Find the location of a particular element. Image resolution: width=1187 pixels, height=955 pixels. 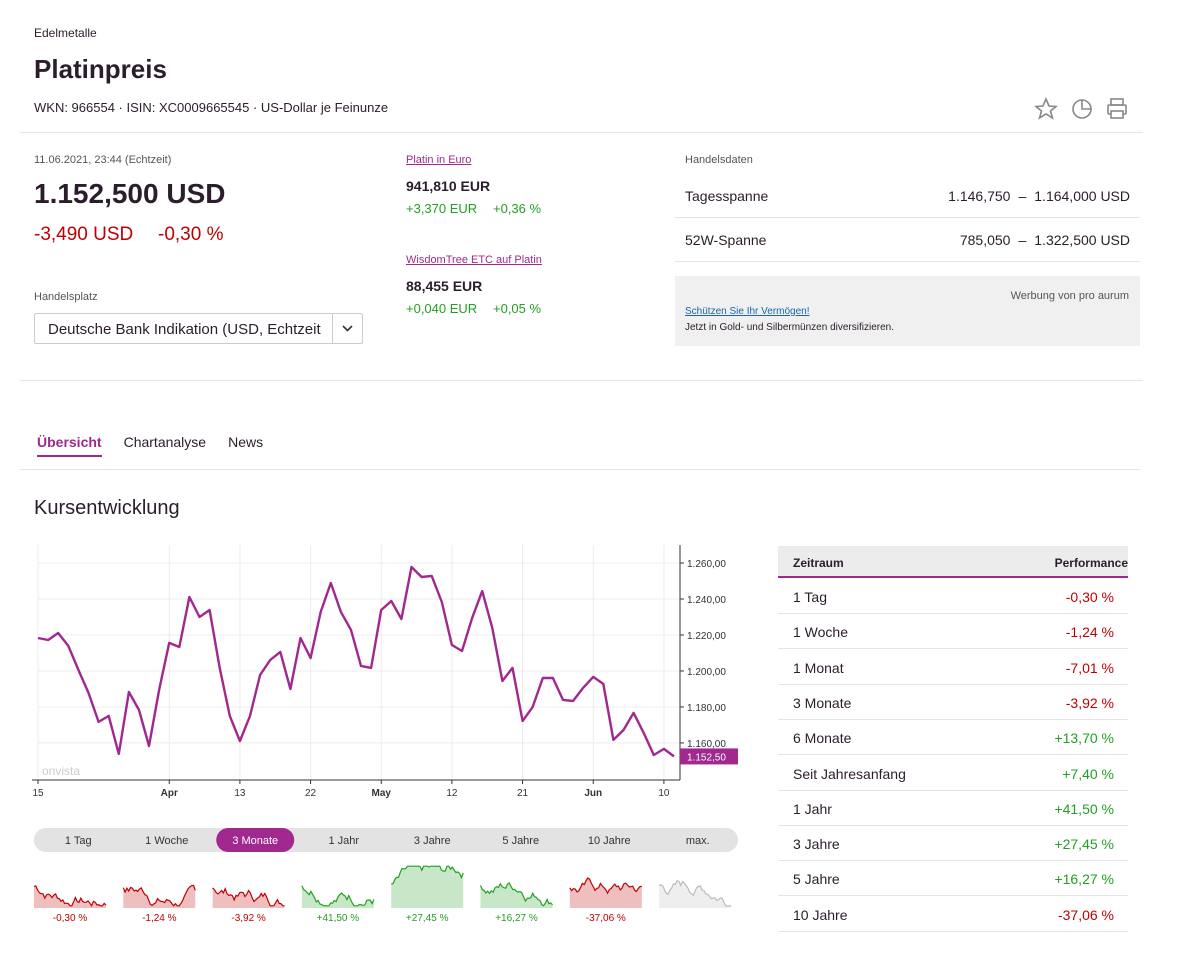

period: 10 Jahre is located at coordinates (820, 914).